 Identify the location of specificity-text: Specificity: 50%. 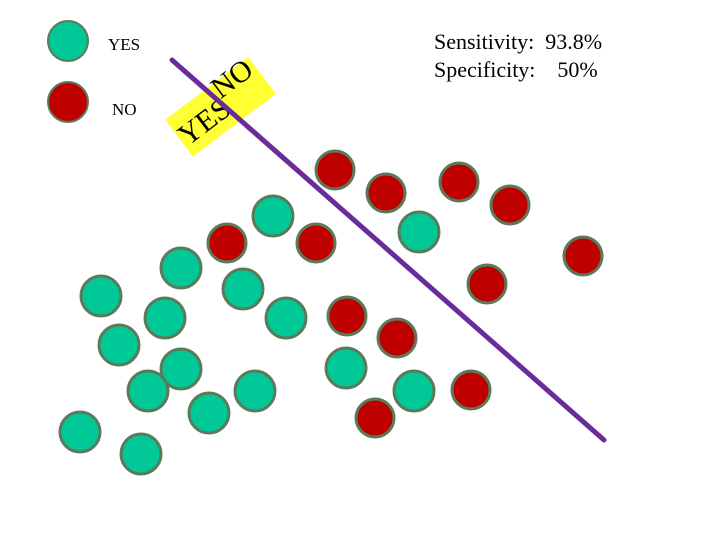
(516, 69).